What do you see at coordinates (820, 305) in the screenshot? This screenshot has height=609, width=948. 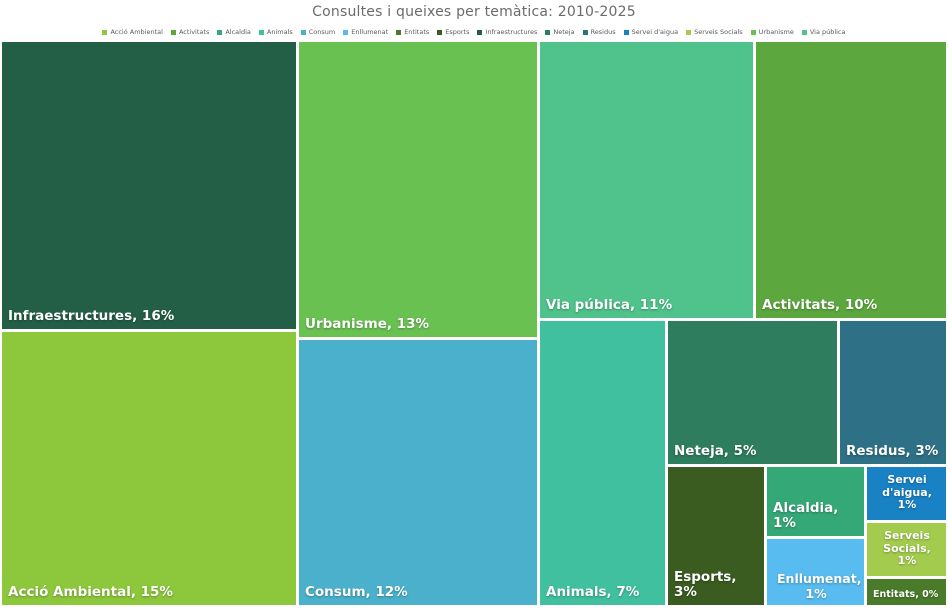 I see `tile-label: Activitats, 10%` at bounding box center [820, 305].